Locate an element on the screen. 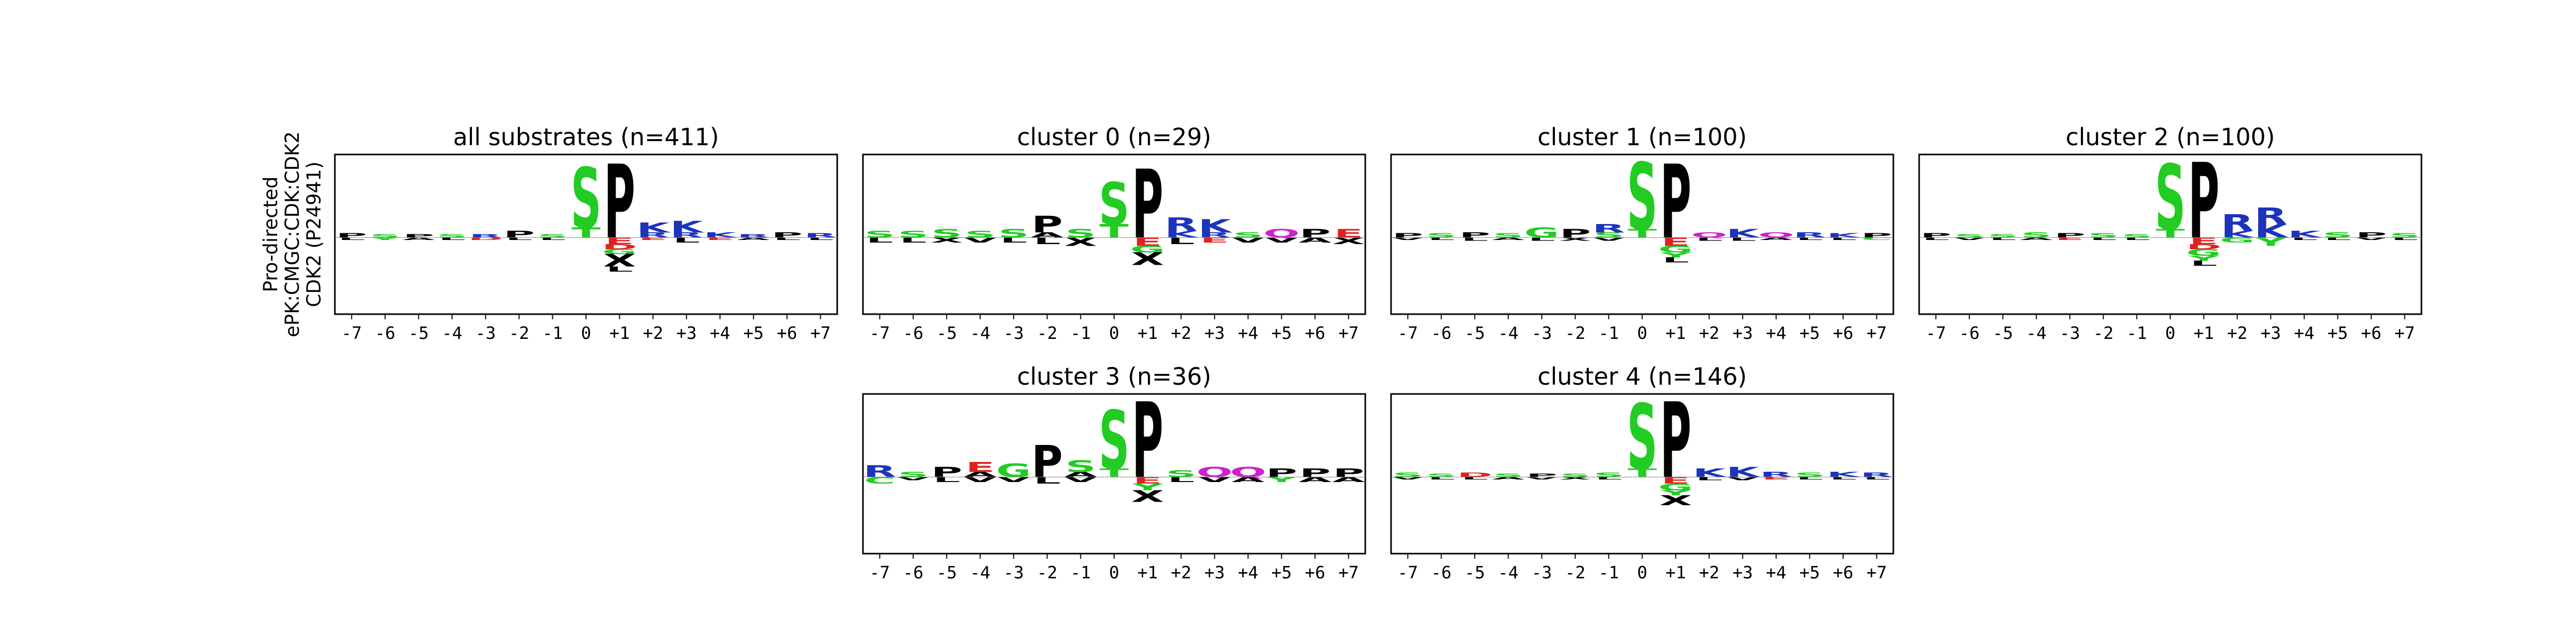 The image size is (2576, 618). panel-title: cluster 0 (n=29) is located at coordinates (1114, 137).